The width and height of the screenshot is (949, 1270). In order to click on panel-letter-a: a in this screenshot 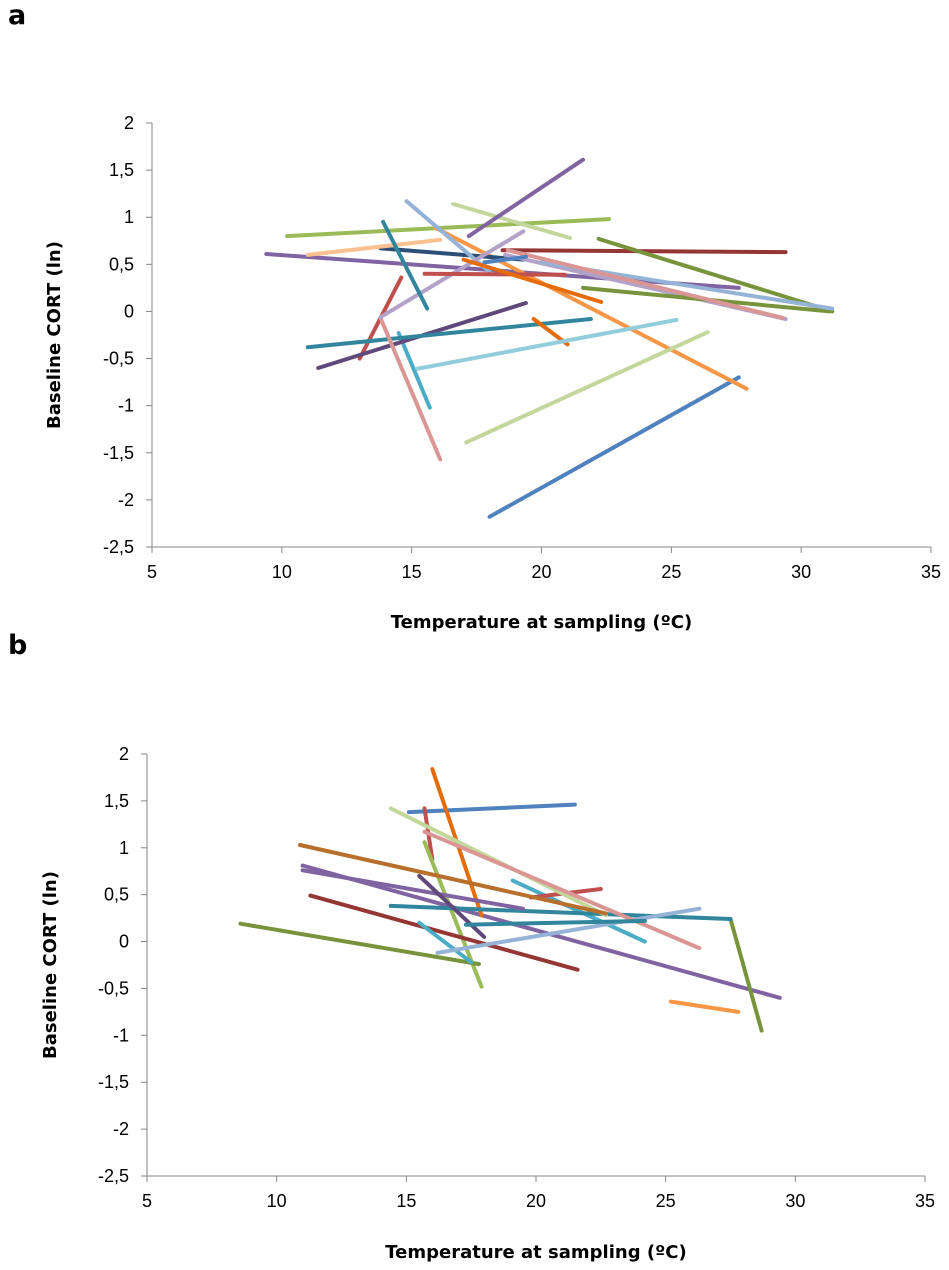, I will do `click(17, 15)`.